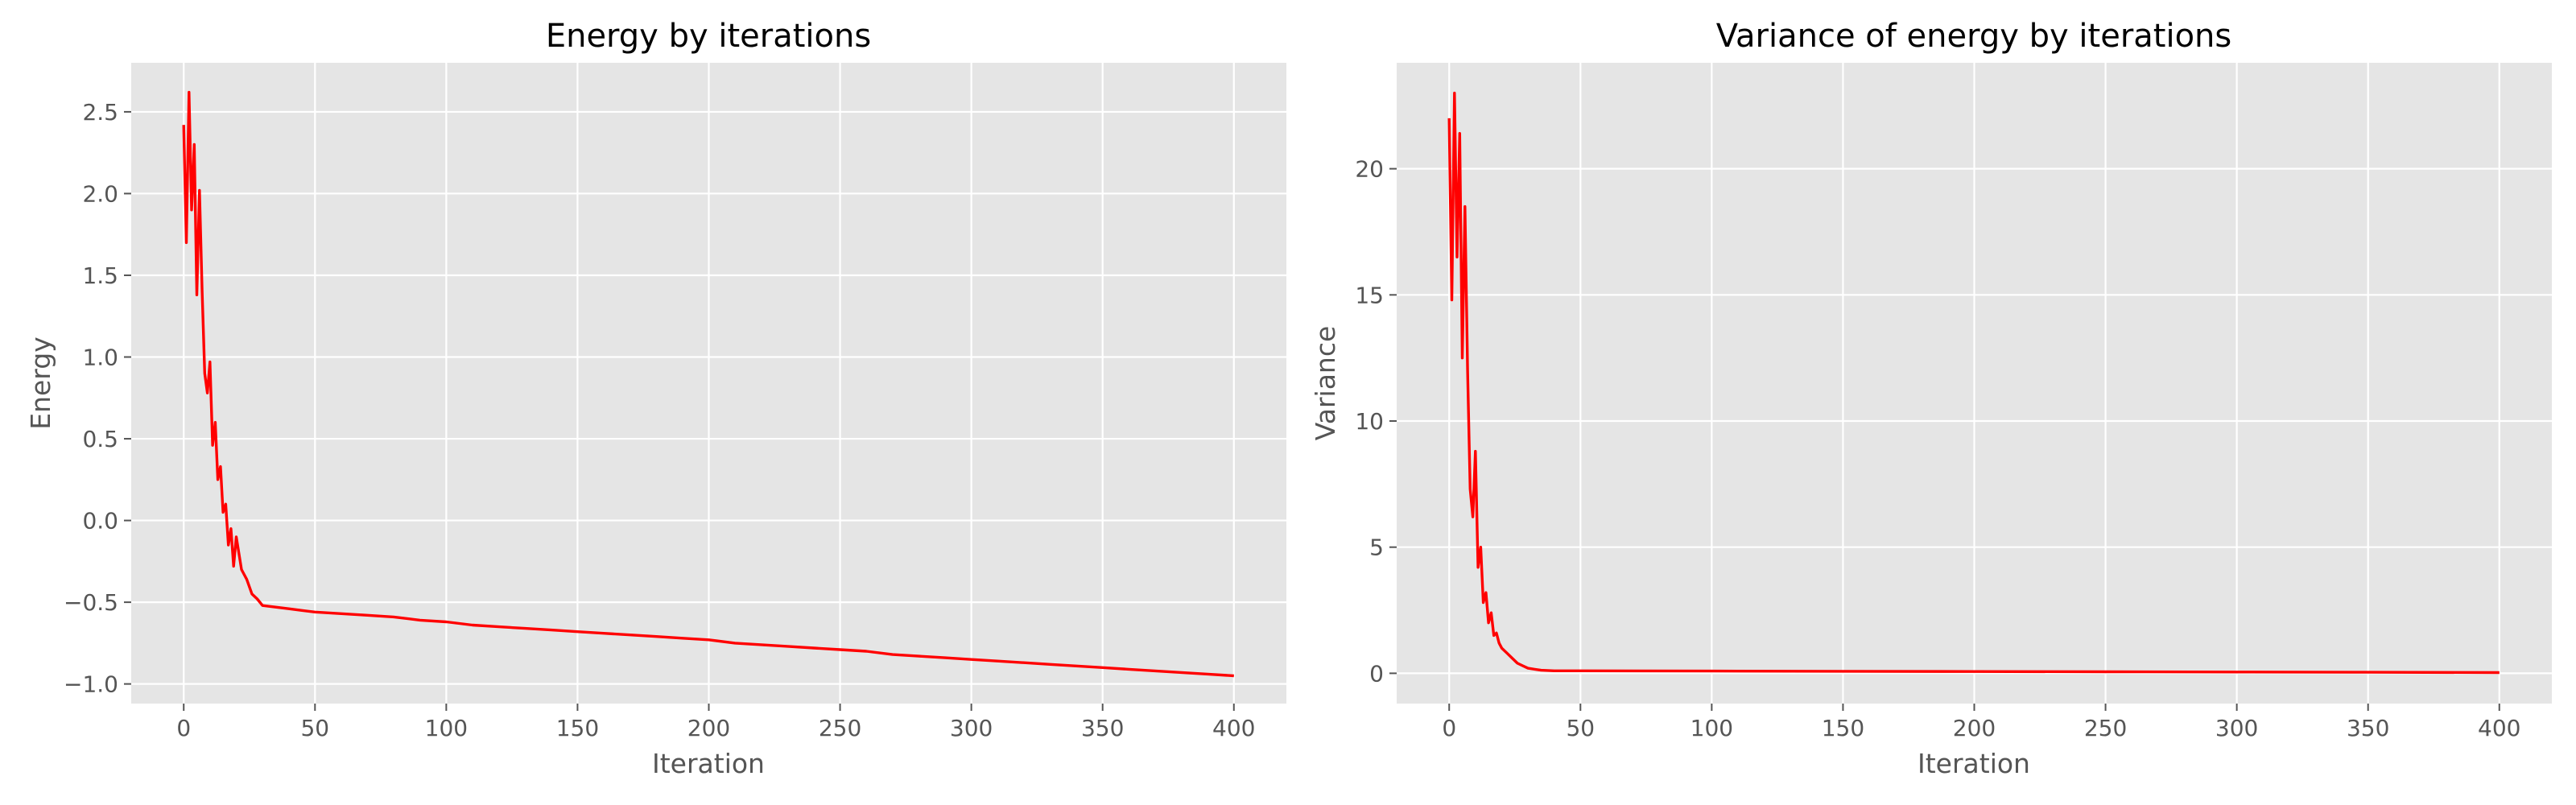  I want to click on variance-chart-title: Variance of energy by iterations, so click(1973, 36).